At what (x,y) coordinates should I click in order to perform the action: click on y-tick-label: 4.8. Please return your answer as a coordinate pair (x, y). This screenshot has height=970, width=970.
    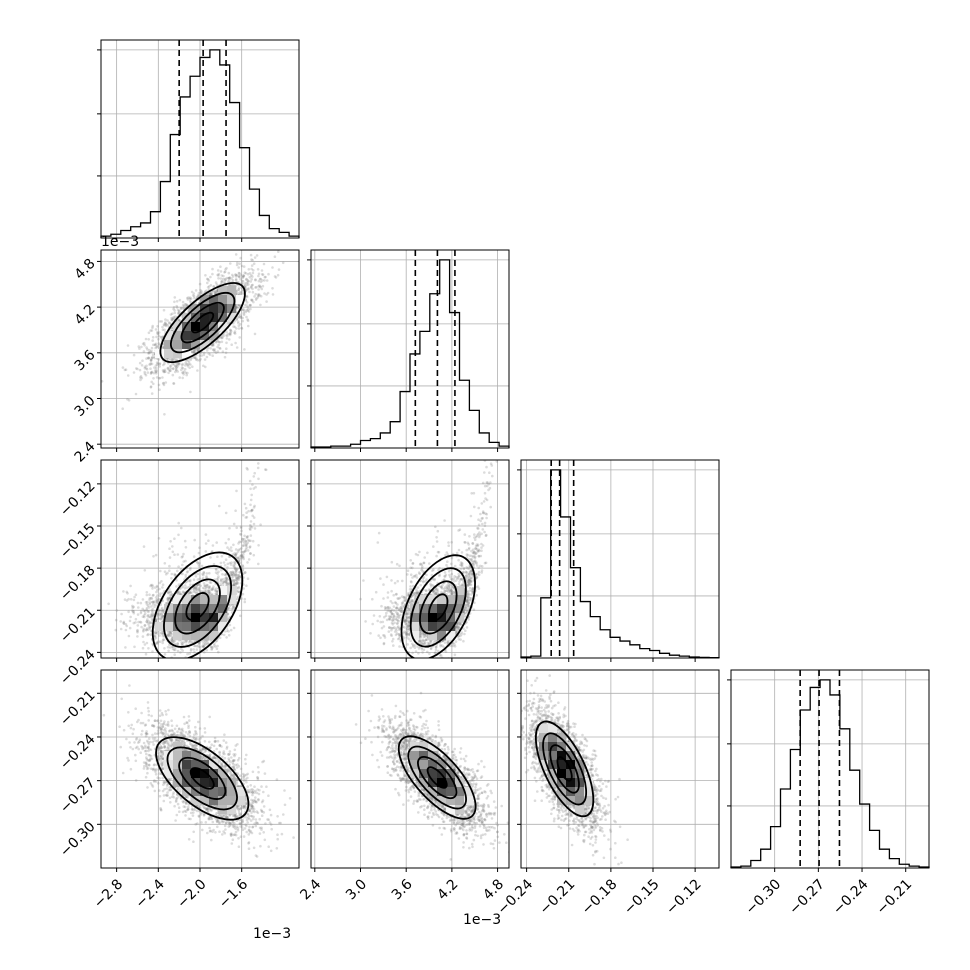
    Looking at the image, I should click on (85, 269).